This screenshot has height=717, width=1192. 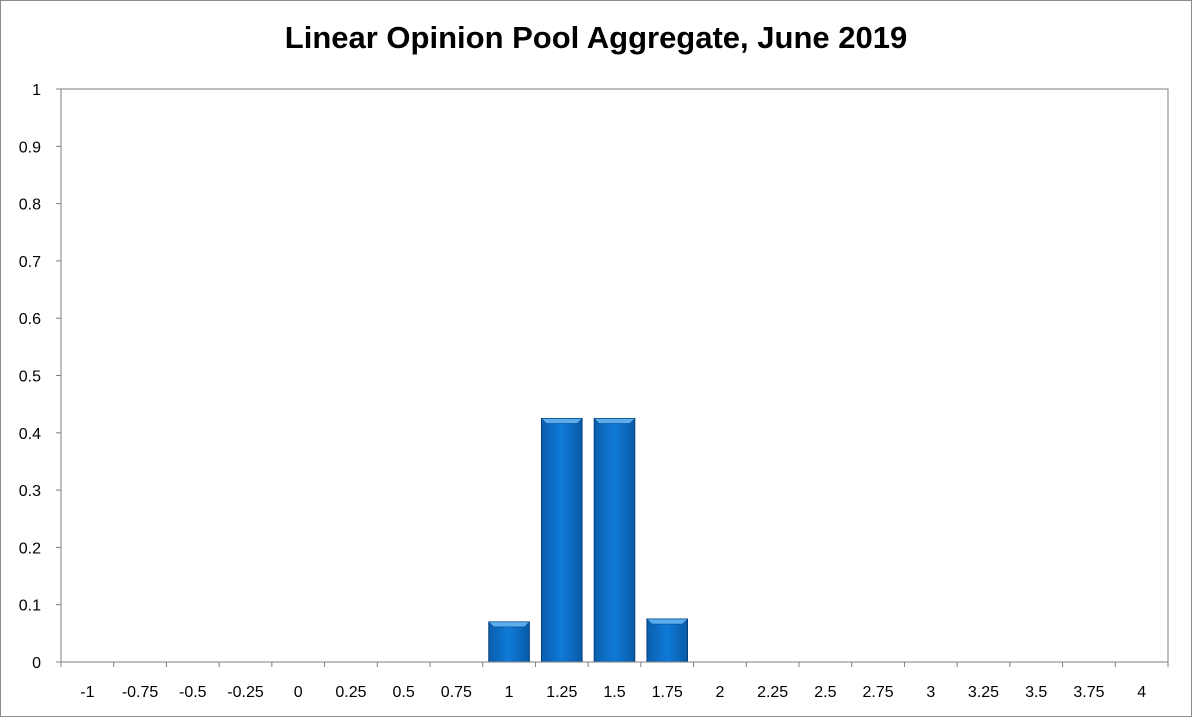 I want to click on x-tick-label: 0.5, so click(x=404, y=692).